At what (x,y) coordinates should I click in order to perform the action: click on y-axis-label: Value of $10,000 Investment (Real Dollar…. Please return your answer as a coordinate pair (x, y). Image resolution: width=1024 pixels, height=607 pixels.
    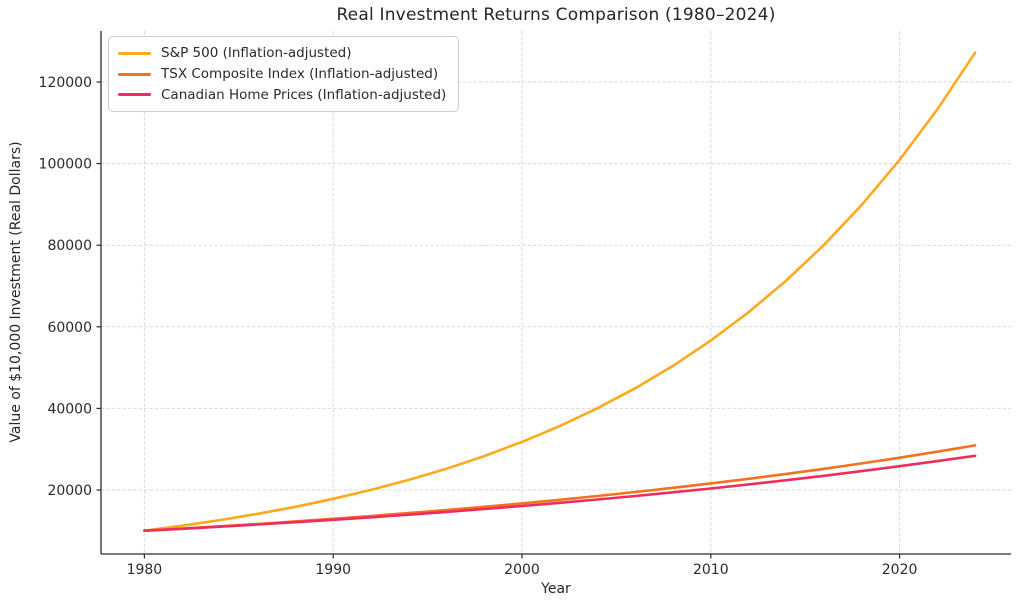
    Looking at the image, I should click on (16, 292).